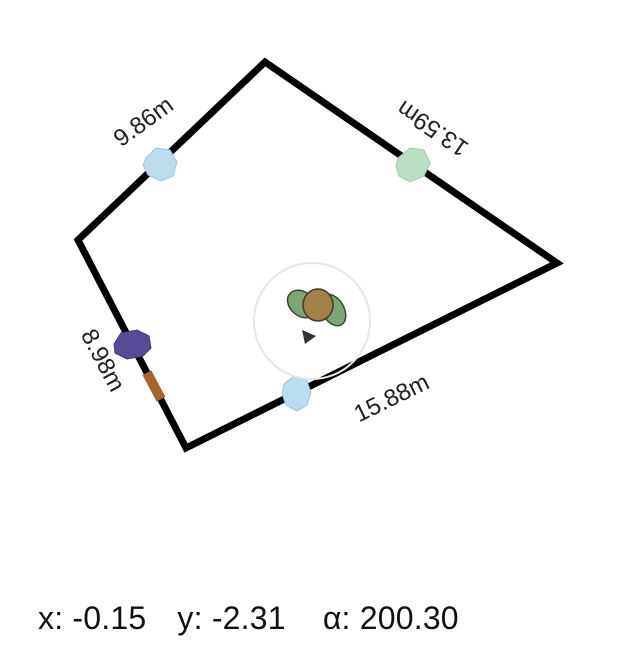 Image resolution: width=630 pixels, height=651 pixels. I want to click on door-marker, so click(154, 386).